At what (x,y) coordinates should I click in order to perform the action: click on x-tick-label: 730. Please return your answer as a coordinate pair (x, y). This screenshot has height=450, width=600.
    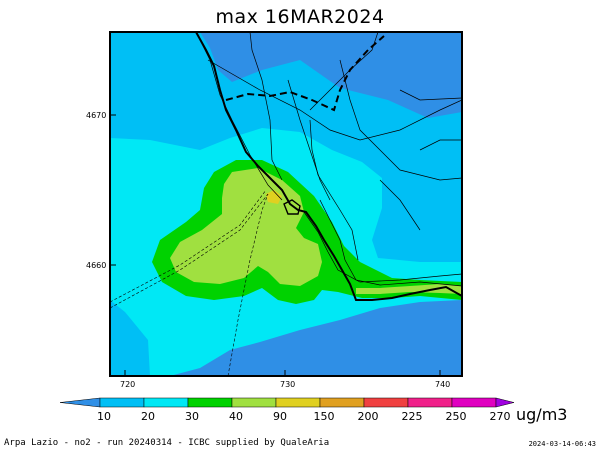
    Looking at the image, I should click on (288, 384).